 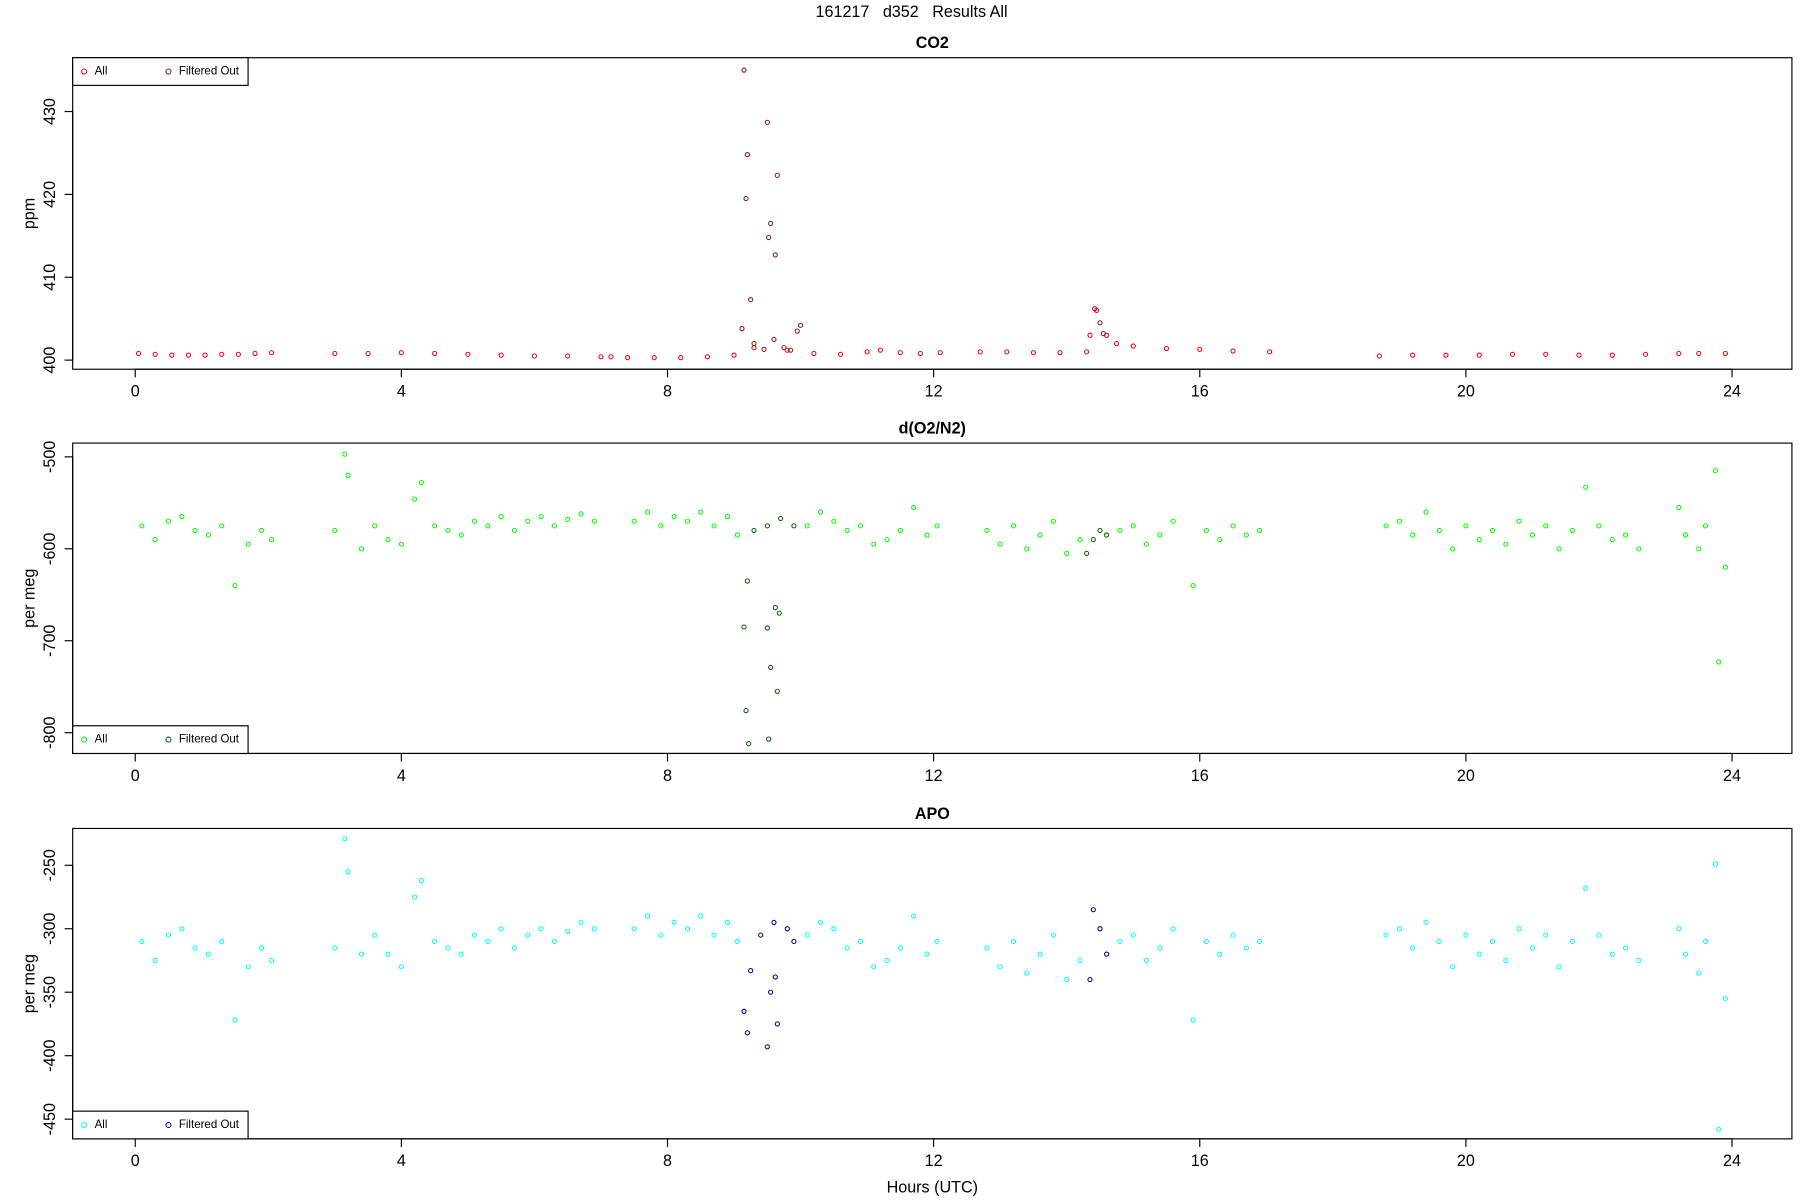 What do you see at coordinates (912, 12) in the screenshot?
I see `page-title: 161217 d352 Results All` at bounding box center [912, 12].